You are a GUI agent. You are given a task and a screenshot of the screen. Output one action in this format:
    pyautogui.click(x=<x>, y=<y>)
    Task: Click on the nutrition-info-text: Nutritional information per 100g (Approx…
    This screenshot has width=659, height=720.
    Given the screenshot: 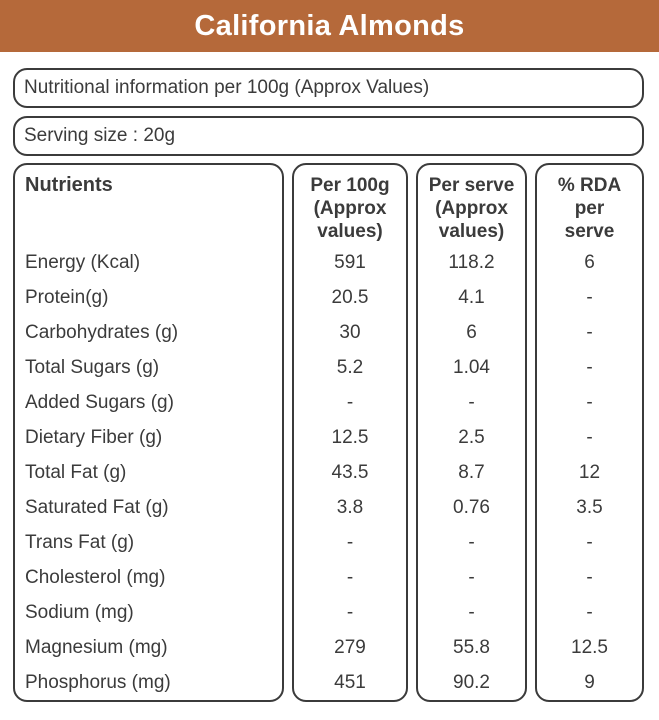 What is the action you would take?
    pyautogui.click(x=227, y=87)
    